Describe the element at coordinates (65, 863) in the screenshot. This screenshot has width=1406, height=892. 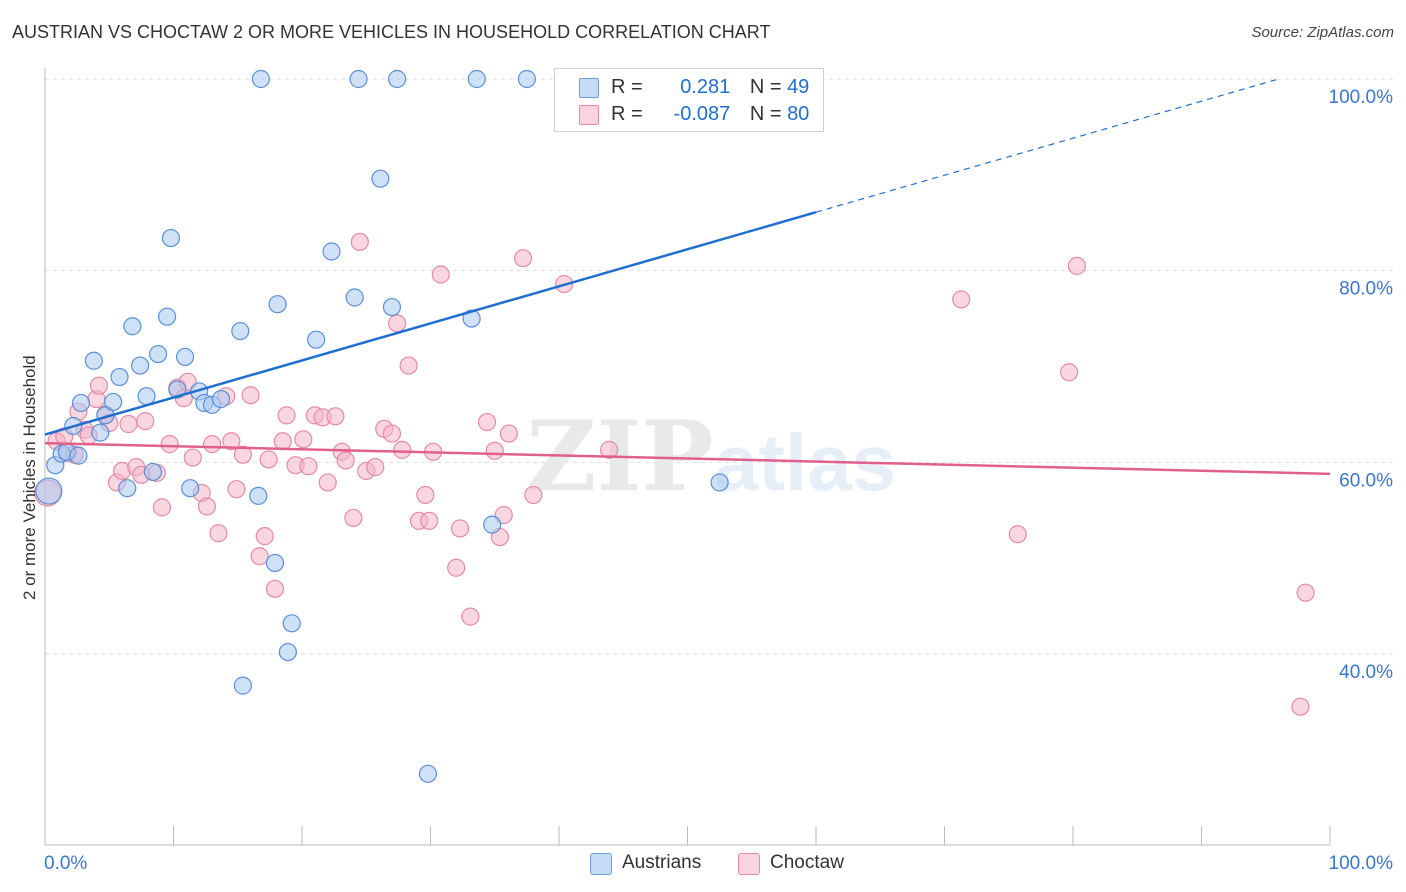
I see `x-tick-label: 0.0%` at that location.